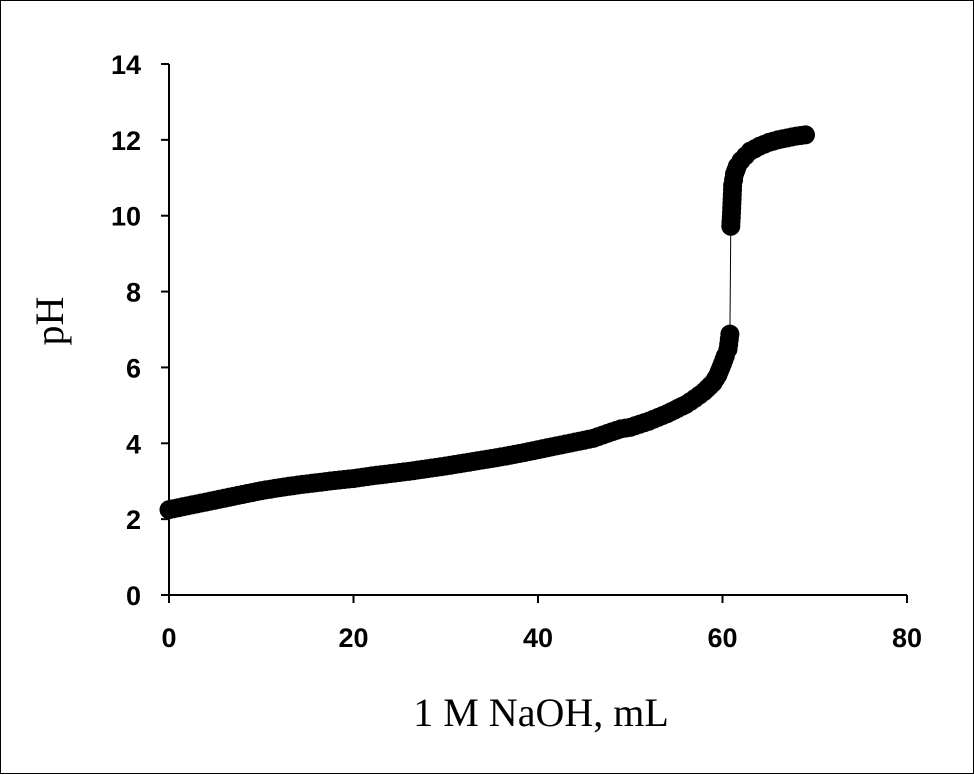  Describe the element at coordinates (722, 638) in the screenshot. I see `x-tick-label: 60` at that location.